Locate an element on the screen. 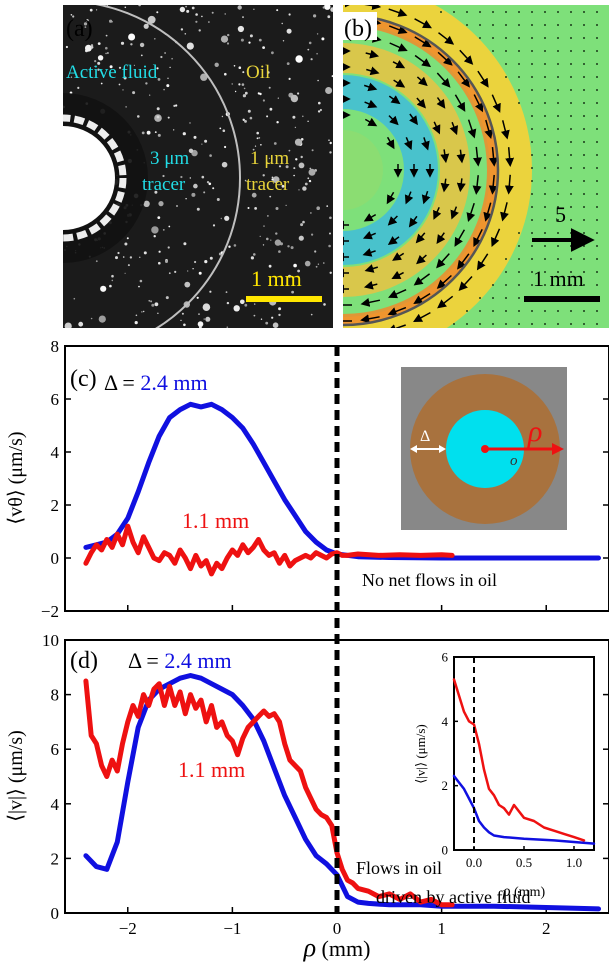 This screenshot has height=967, width=609. ytick-label: 6 is located at coordinates (55, 399).